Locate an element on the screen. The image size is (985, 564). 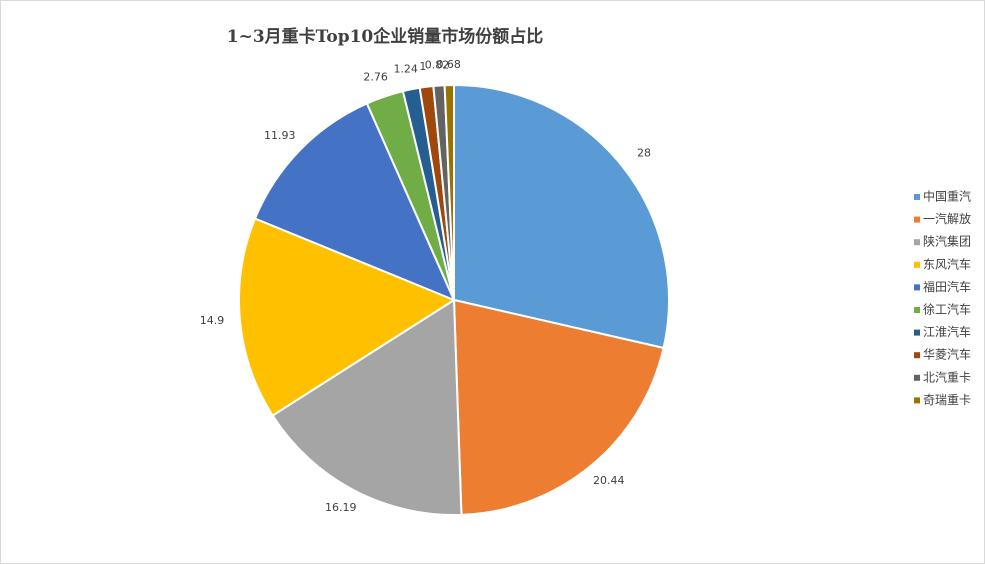
legend-label: 华菱汽车 is located at coordinates (947, 354).